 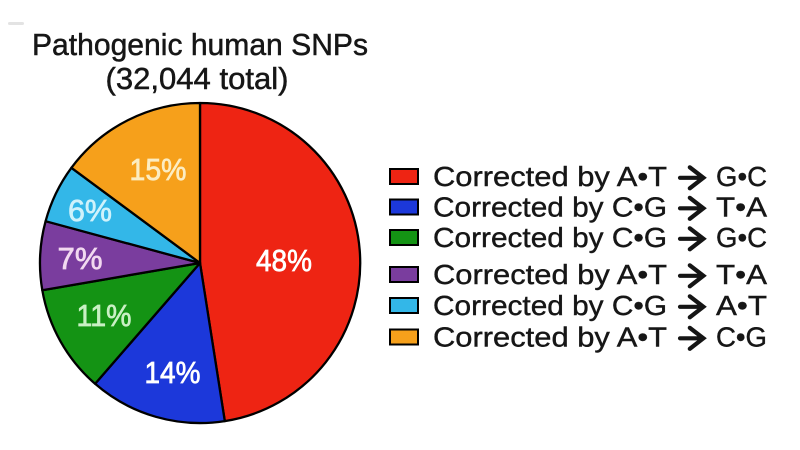 I want to click on svg-text: C•G, so click(x=741, y=337).